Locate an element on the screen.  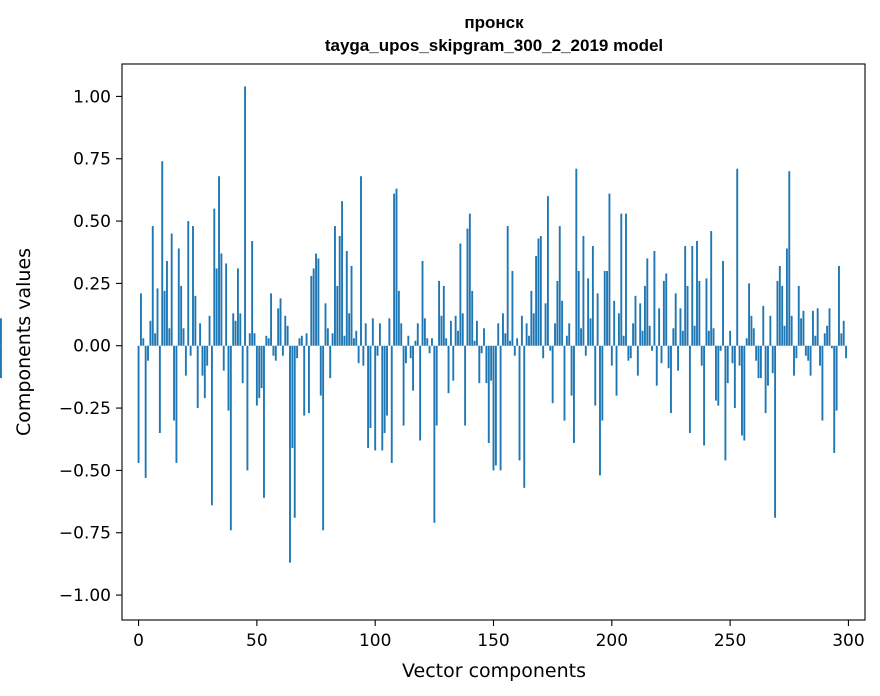
chart-title-line1: пронск is located at coordinates (494, 22).